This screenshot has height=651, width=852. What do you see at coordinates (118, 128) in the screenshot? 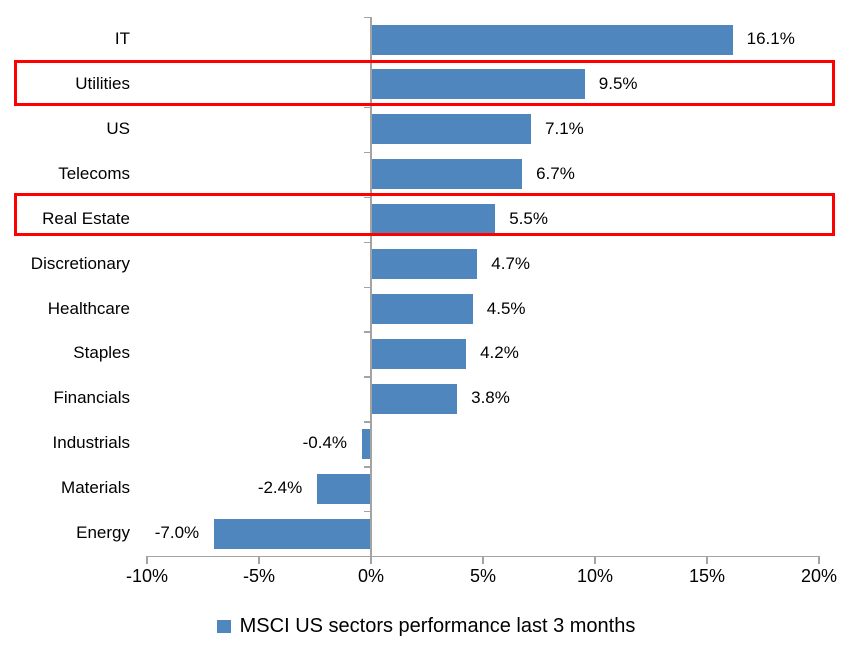
I see `category-label: US` at bounding box center [118, 128].